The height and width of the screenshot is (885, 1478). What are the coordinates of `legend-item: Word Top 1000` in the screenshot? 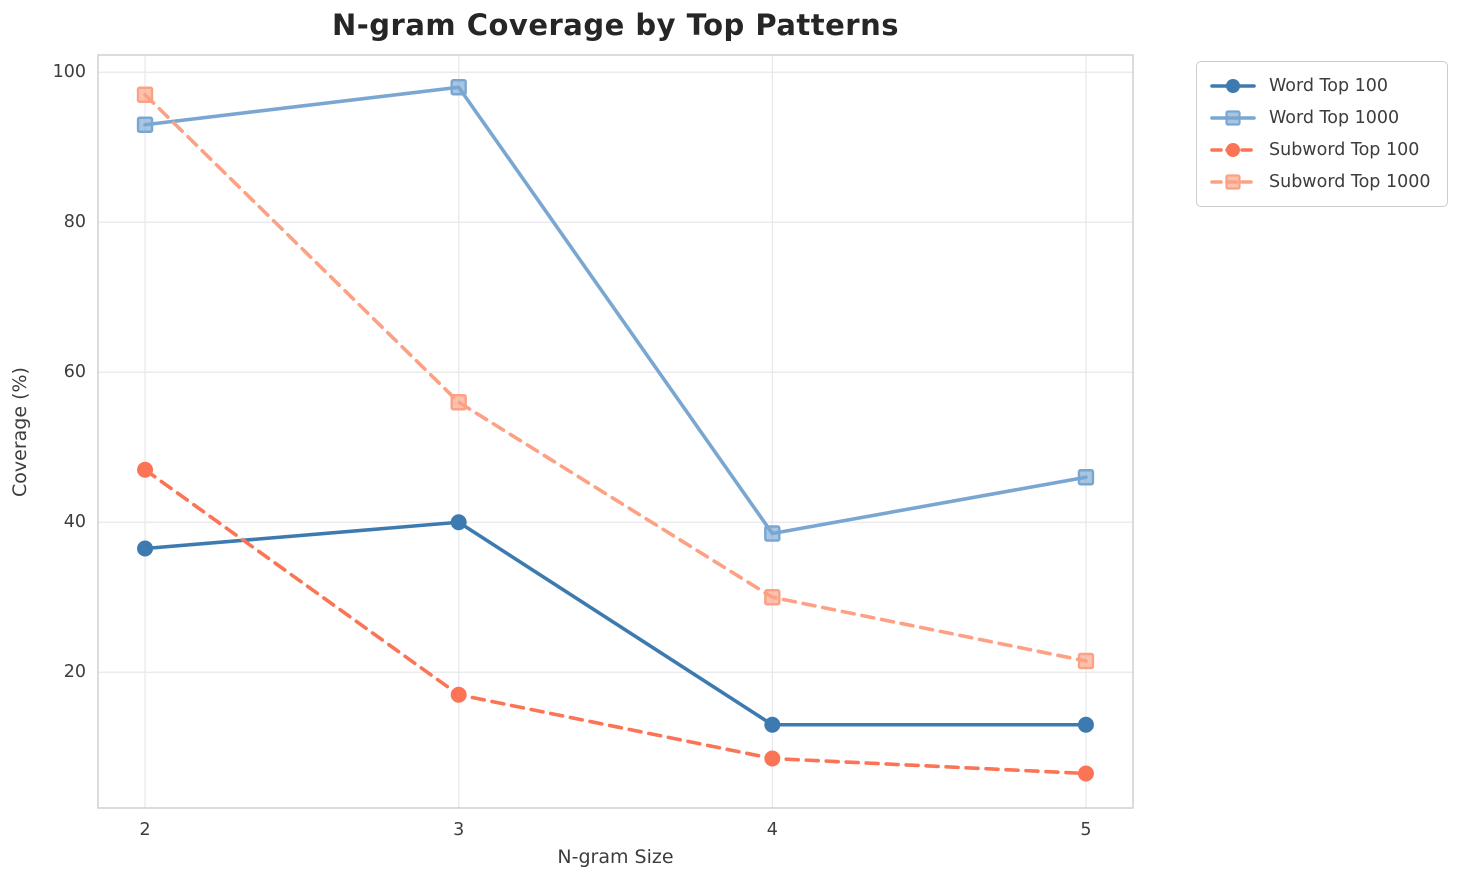 It's located at (1320, 118).